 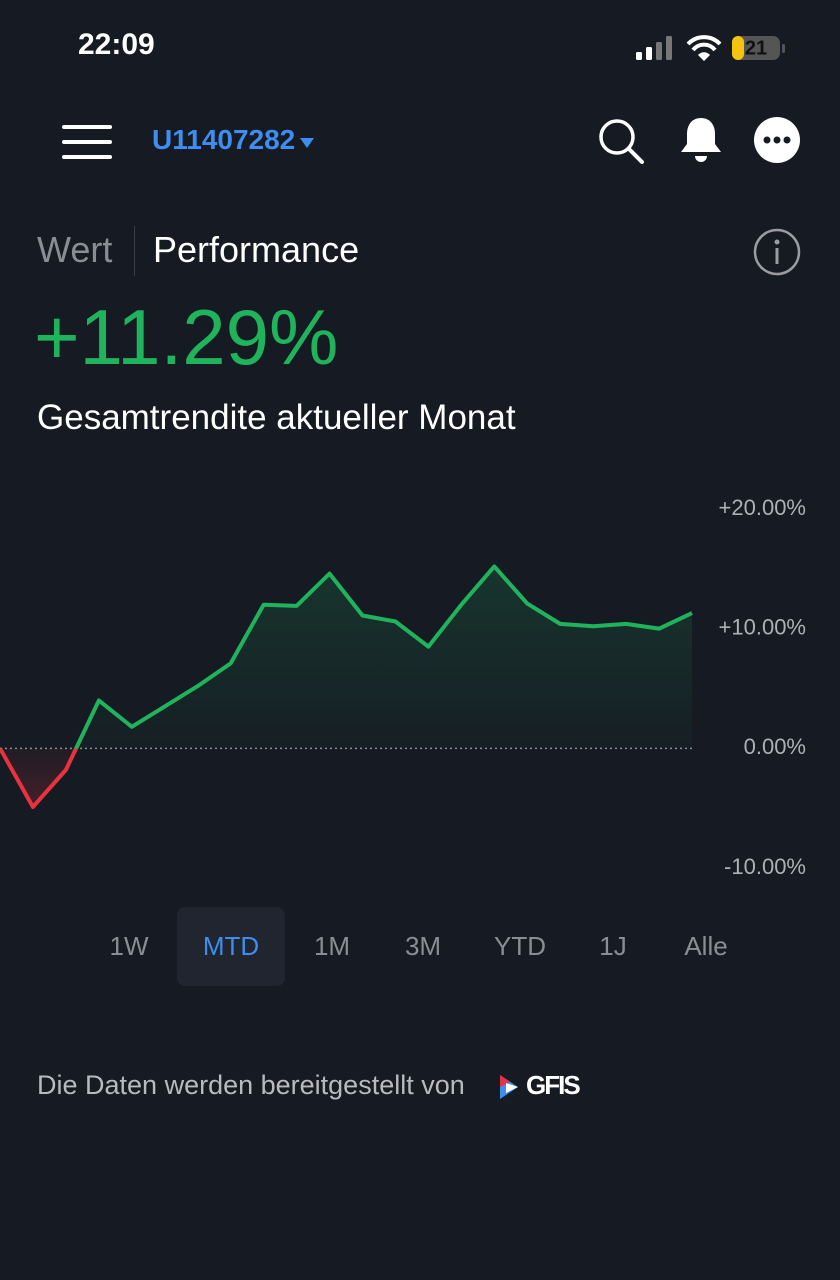 I want to click on range-option: 1W, so click(x=129, y=946).